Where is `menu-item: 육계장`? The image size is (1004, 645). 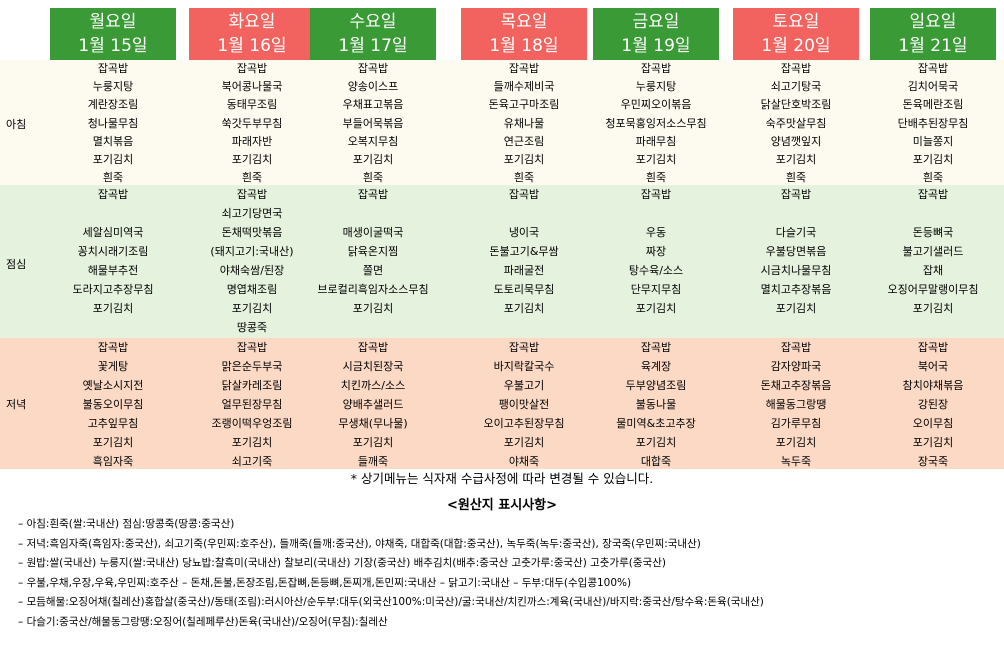 menu-item: 육계장 is located at coordinates (656, 366).